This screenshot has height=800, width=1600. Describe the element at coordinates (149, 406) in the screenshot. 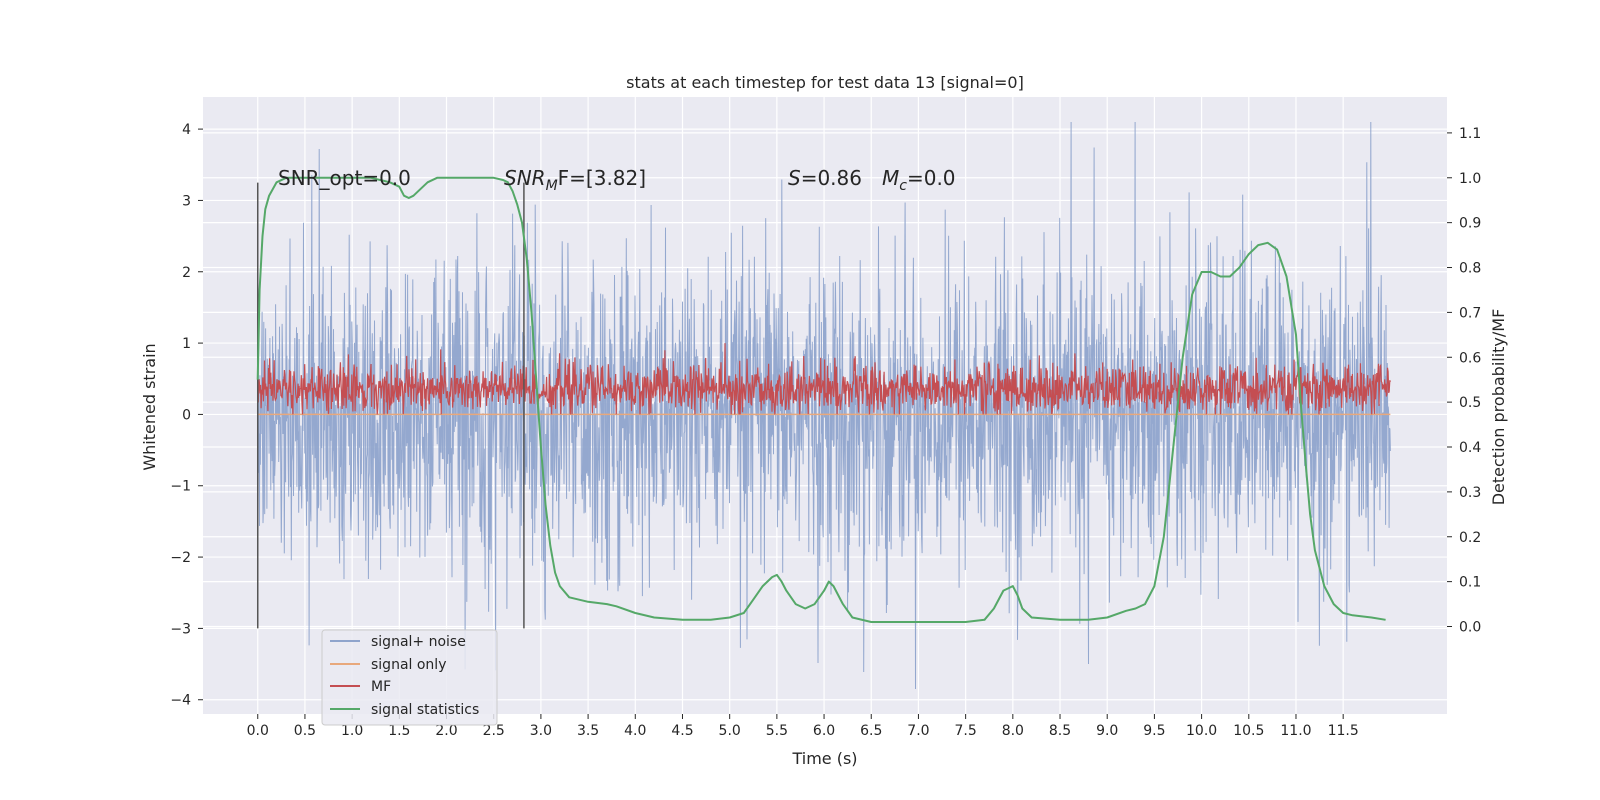

I see `y-axis-label: Whitened strain` at that location.